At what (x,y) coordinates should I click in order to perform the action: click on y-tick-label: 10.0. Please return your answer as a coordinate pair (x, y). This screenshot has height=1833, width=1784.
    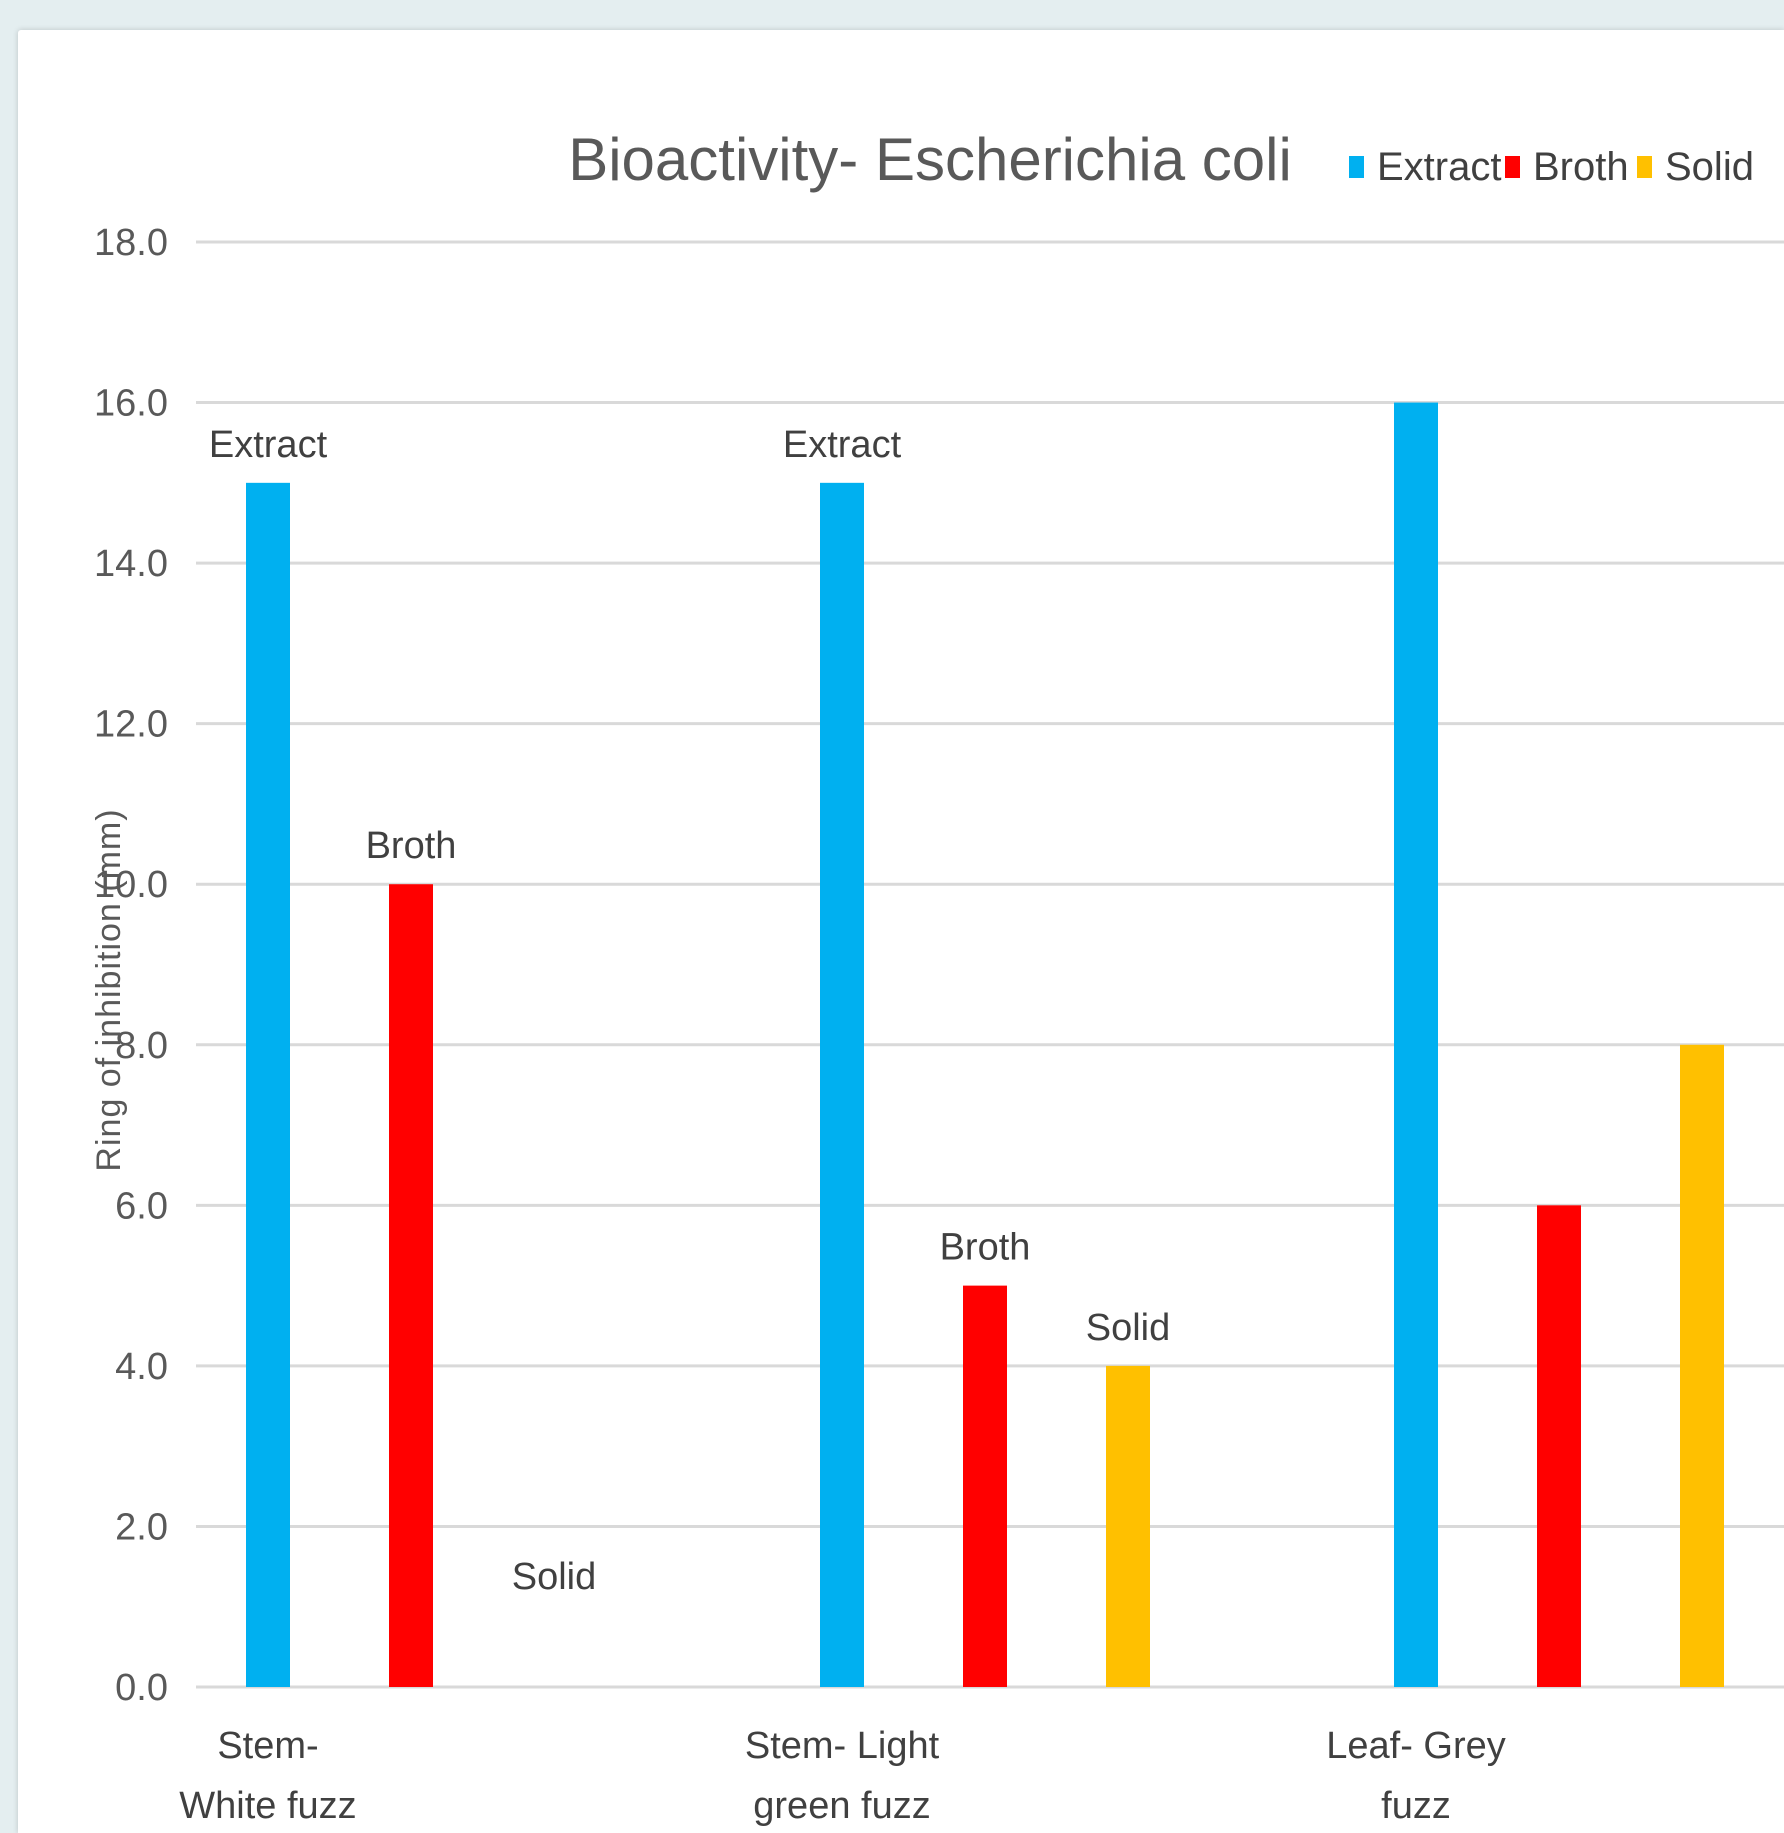
    Looking at the image, I should click on (131, 885).